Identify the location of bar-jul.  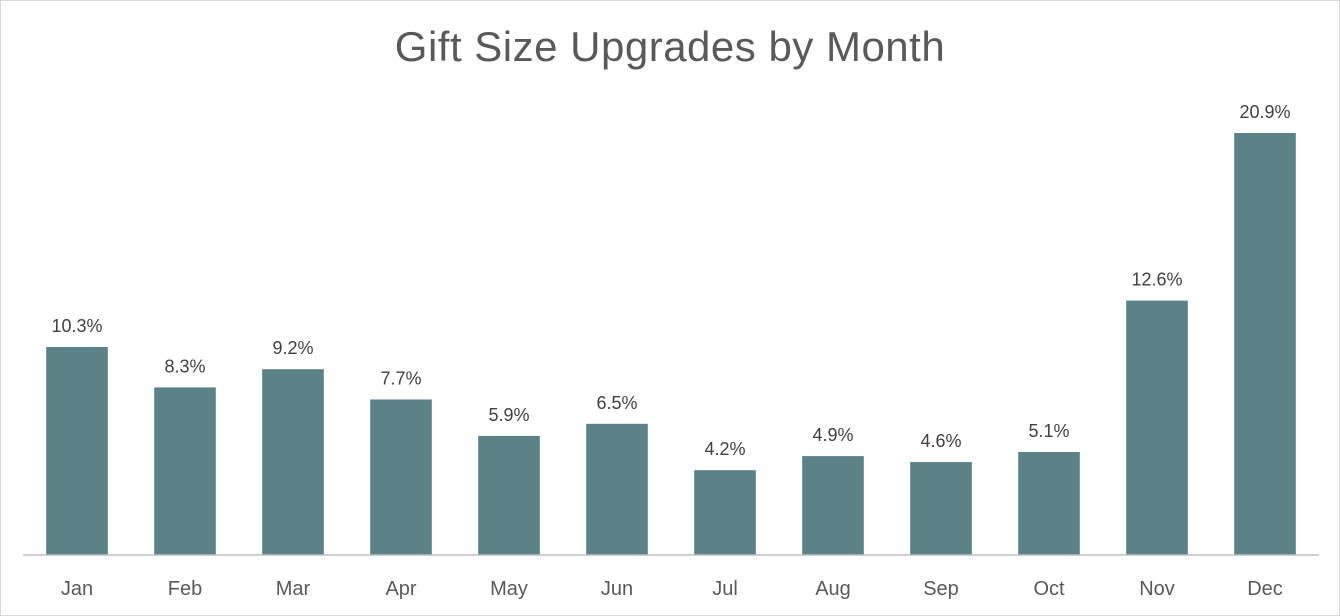
(725, 512).